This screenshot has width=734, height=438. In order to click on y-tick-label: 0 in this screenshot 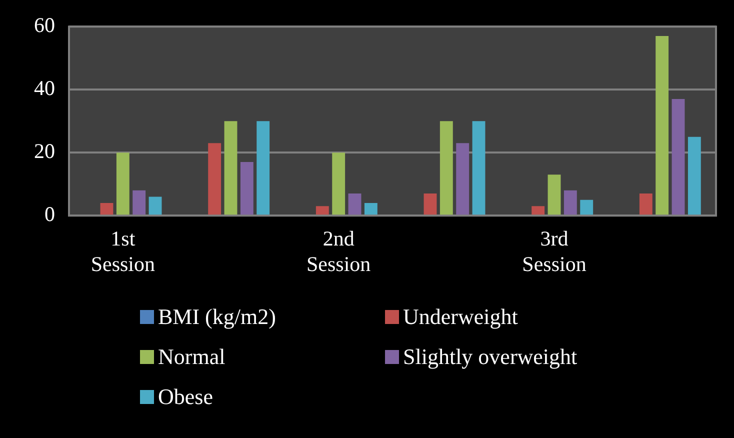, I will do `click(49, 214)`.